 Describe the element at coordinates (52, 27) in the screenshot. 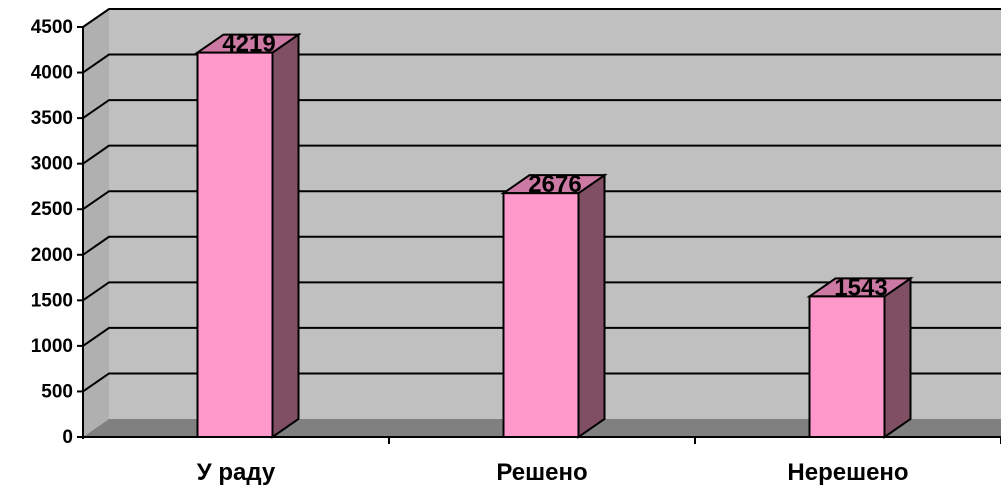

I see `y-tick-label: 4500` at that location.